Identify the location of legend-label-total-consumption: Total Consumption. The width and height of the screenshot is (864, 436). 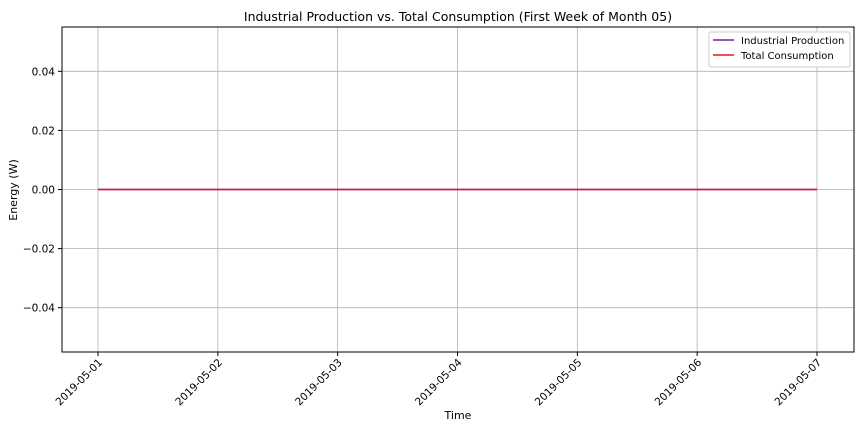
(787, 56).